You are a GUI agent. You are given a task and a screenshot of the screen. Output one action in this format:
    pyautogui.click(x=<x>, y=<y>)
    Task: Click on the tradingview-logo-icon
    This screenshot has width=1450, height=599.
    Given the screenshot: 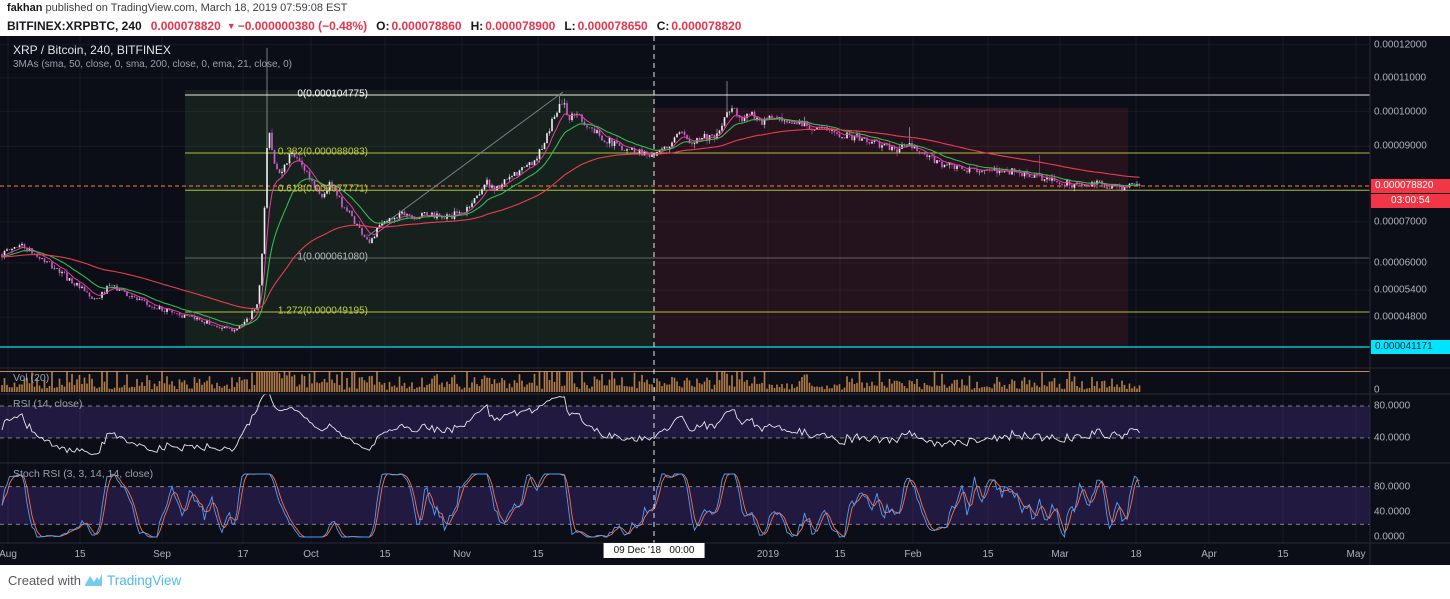 What is the action you would take?
    pyautogui.click(x=93, y=580)
    